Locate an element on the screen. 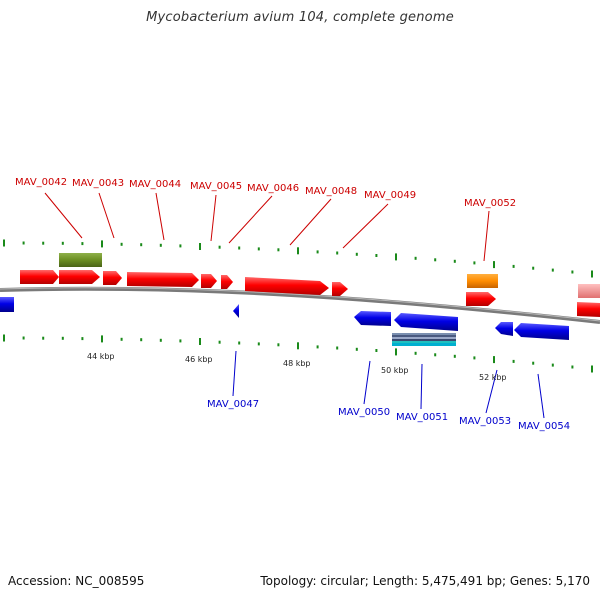  gene-arrow-mav0052 is located at coordinates (481, 299).